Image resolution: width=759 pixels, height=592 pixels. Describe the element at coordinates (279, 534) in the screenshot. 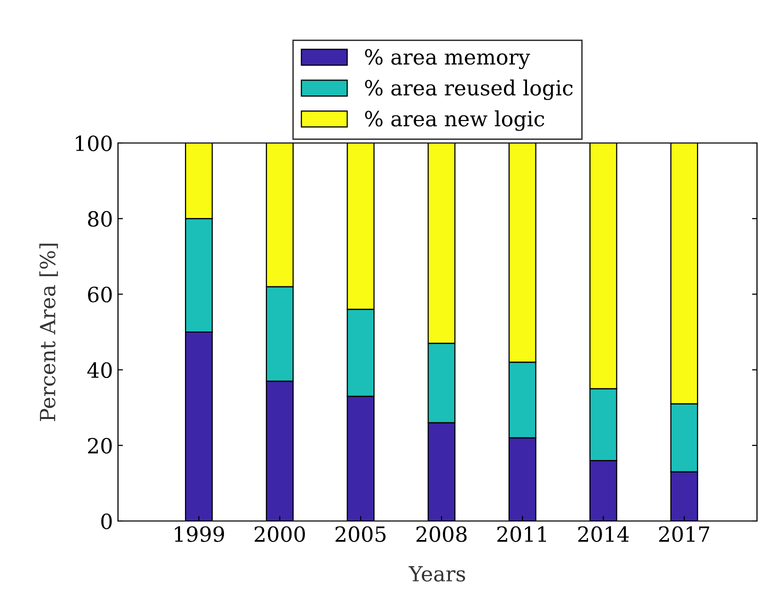

I see `x-tick-label: 2000` at that location.